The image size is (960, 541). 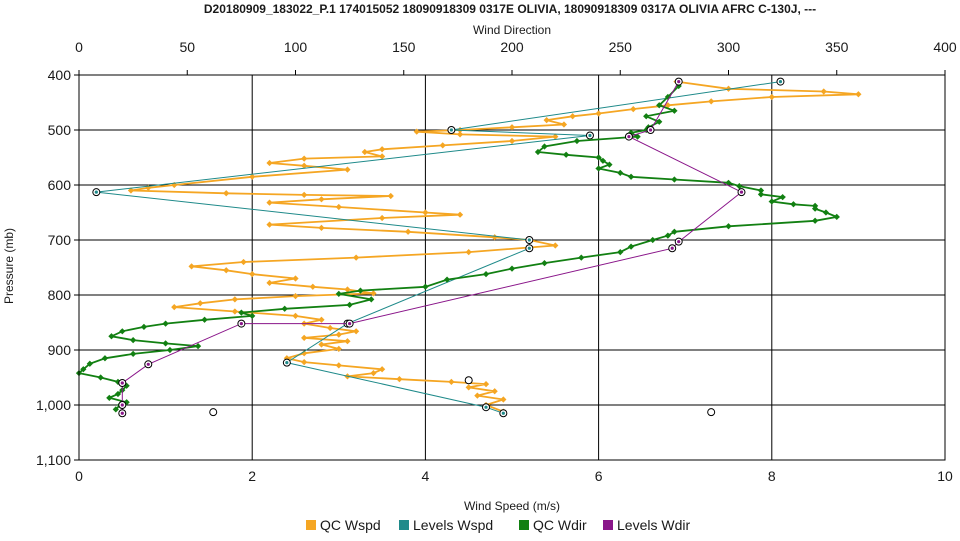 I want to click on x2-tick-label: 200, so click(x=512, y=47).